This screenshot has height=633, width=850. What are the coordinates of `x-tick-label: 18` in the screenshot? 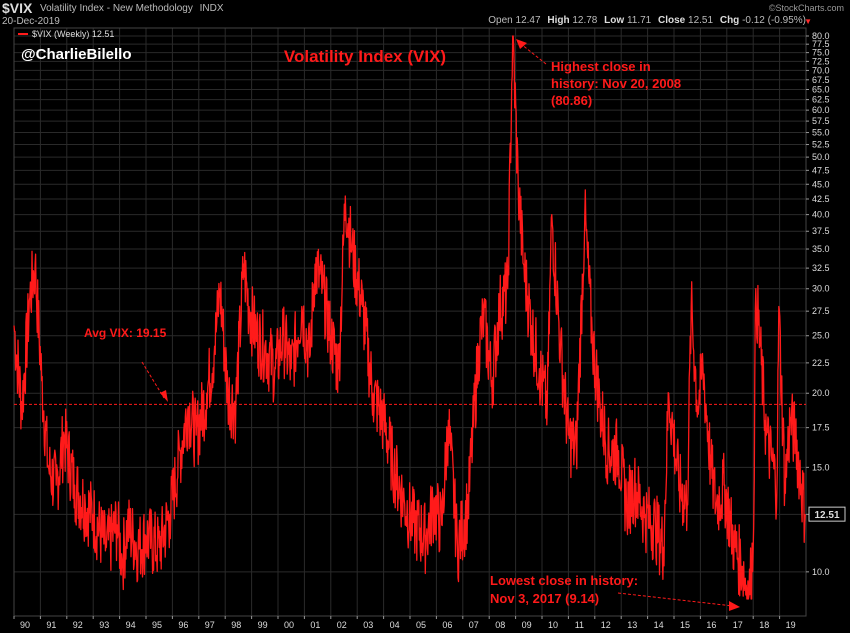 It's located at (764, 625).